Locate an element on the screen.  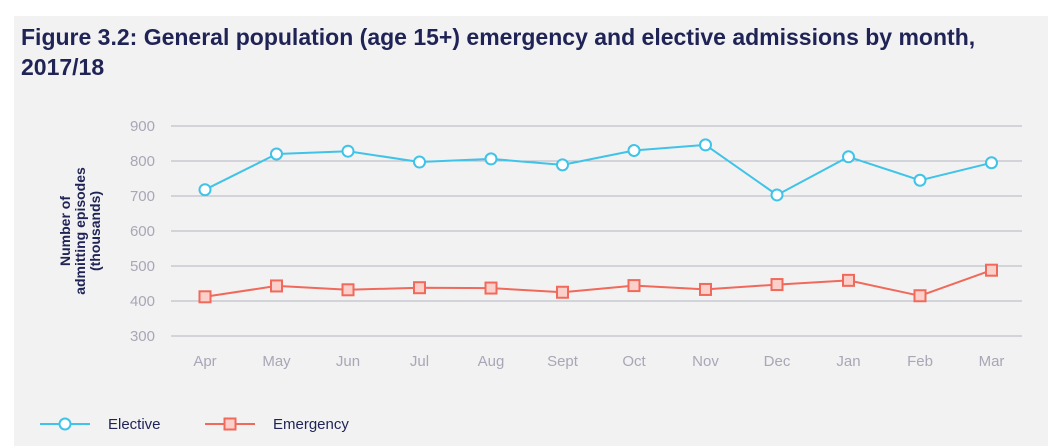
x-tick-label: Jul is located at coordinates (419, 361).